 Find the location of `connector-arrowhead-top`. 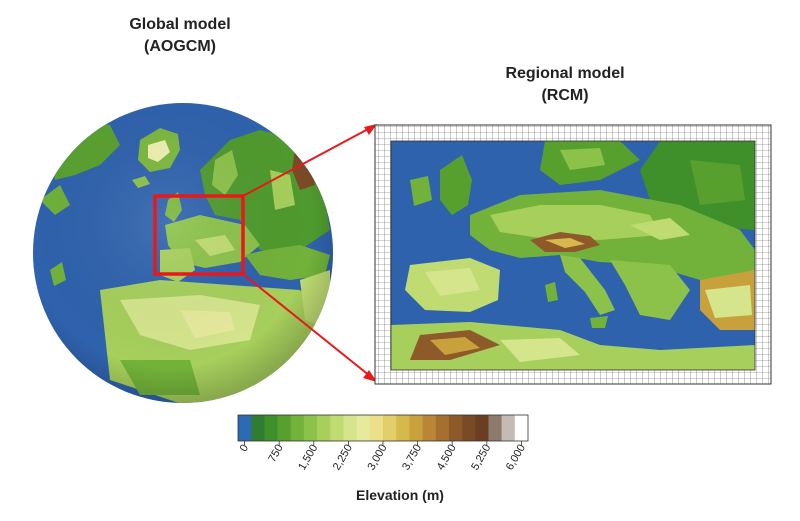

connector-arrowhead-top is located at coordinates (370, 129).